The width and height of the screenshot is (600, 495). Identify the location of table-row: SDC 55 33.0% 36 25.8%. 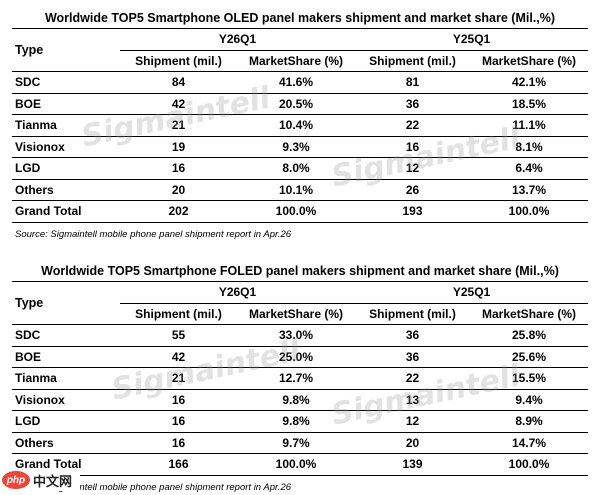
(300, 335).